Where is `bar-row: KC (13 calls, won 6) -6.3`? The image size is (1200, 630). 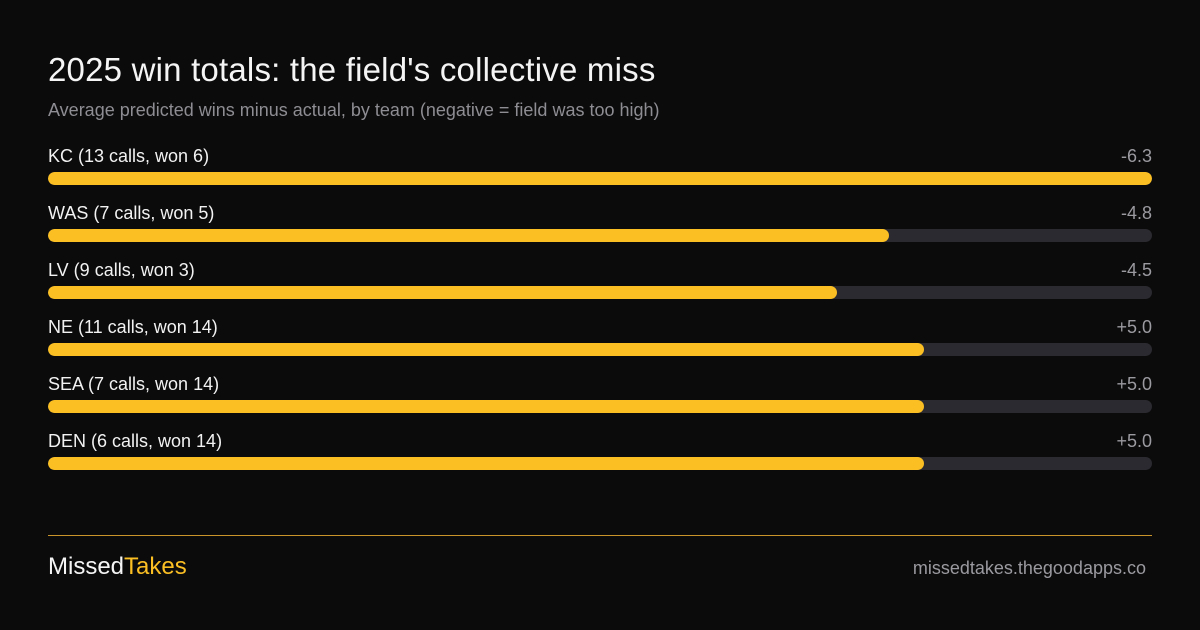
bar-row: KC (13 calls, won 6) -6.3 is located at coordinates (600, 172).